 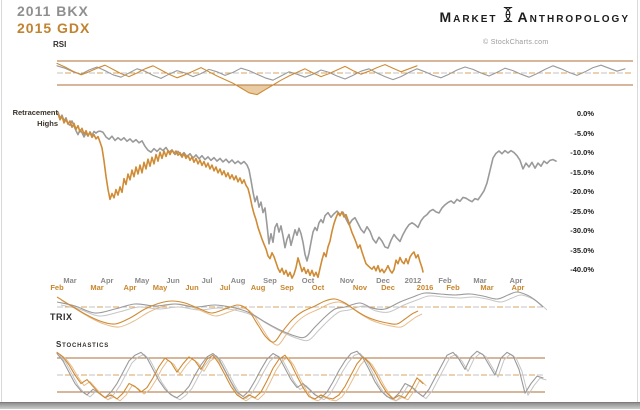 I want to click on right-border, so click(x=637, y=201).